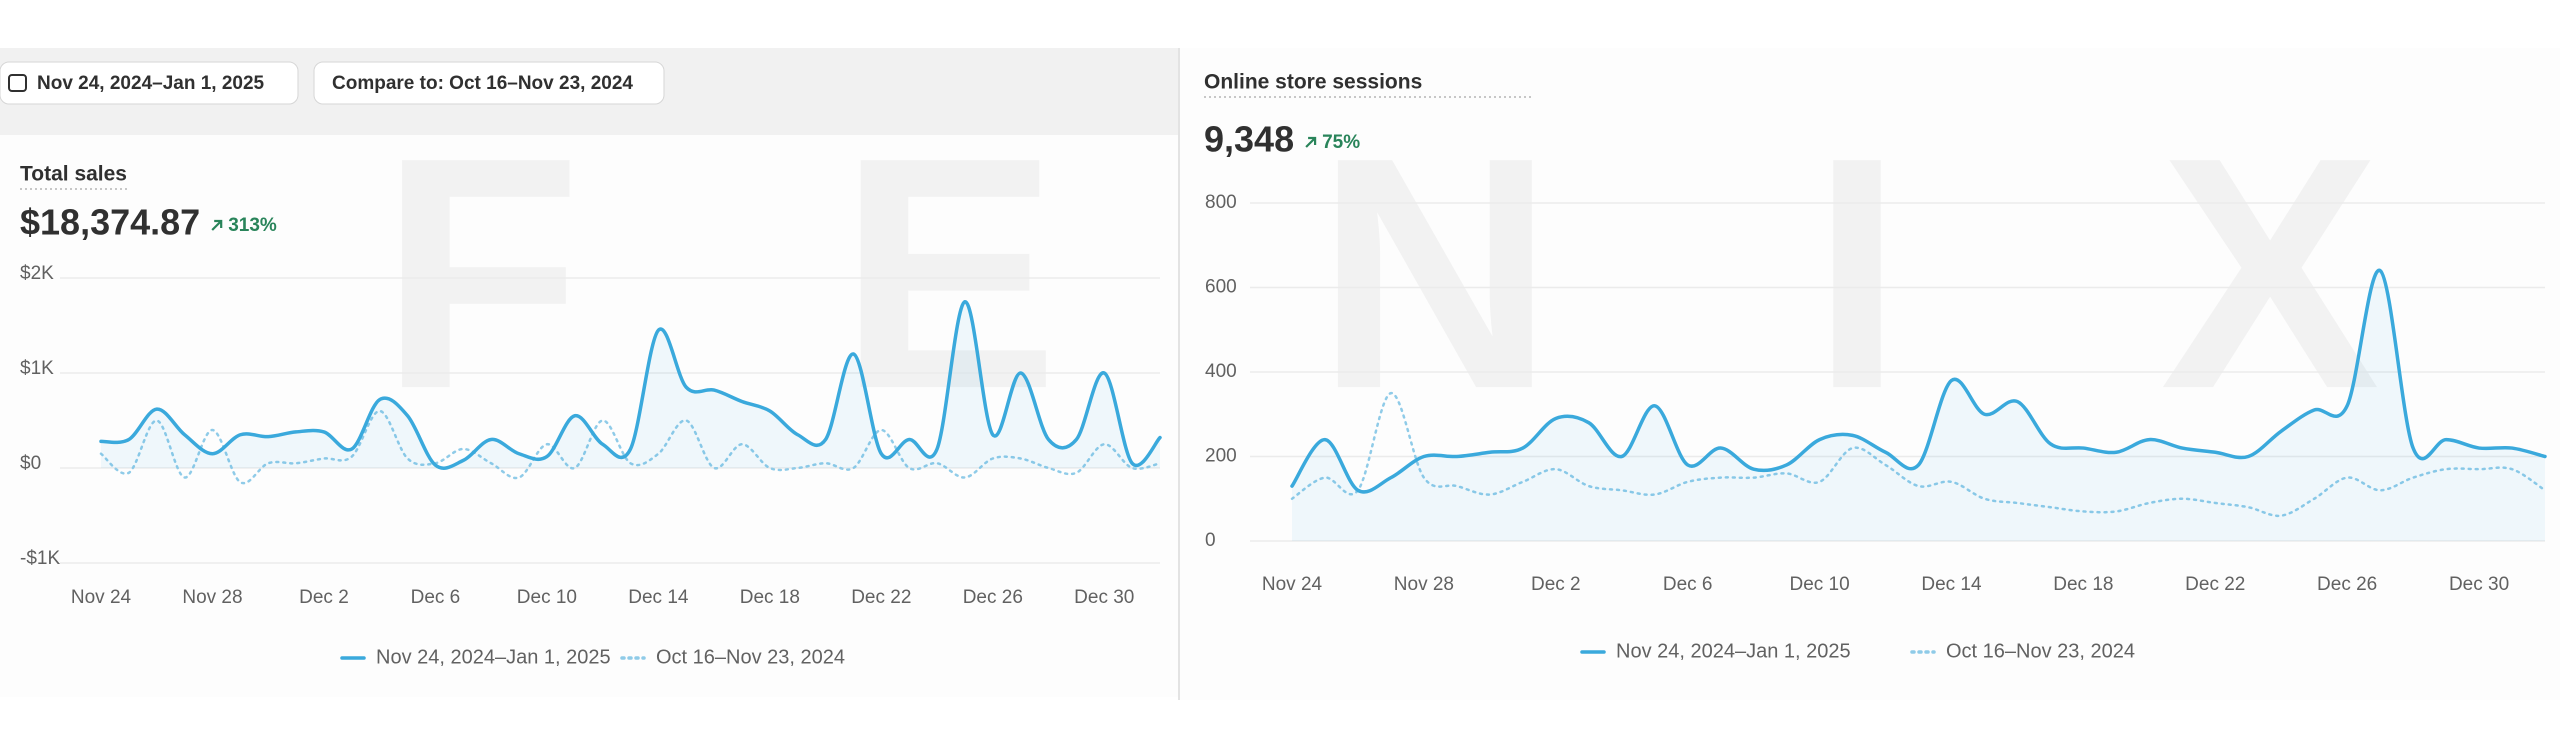 The image size is (2560, 752). I want to click on y-tick-label: 600, so click(1221, 287).